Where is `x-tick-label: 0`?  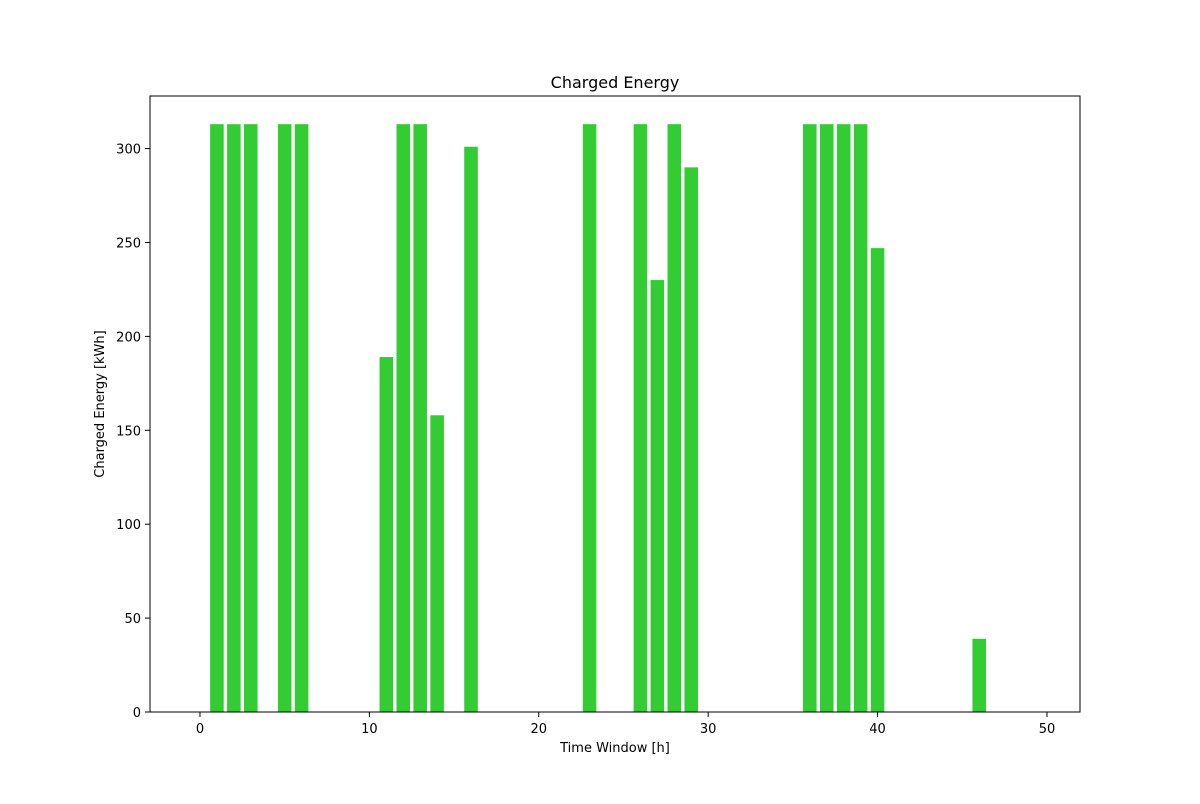 x-tick-label: 0 is located at coordinates (200, 729).